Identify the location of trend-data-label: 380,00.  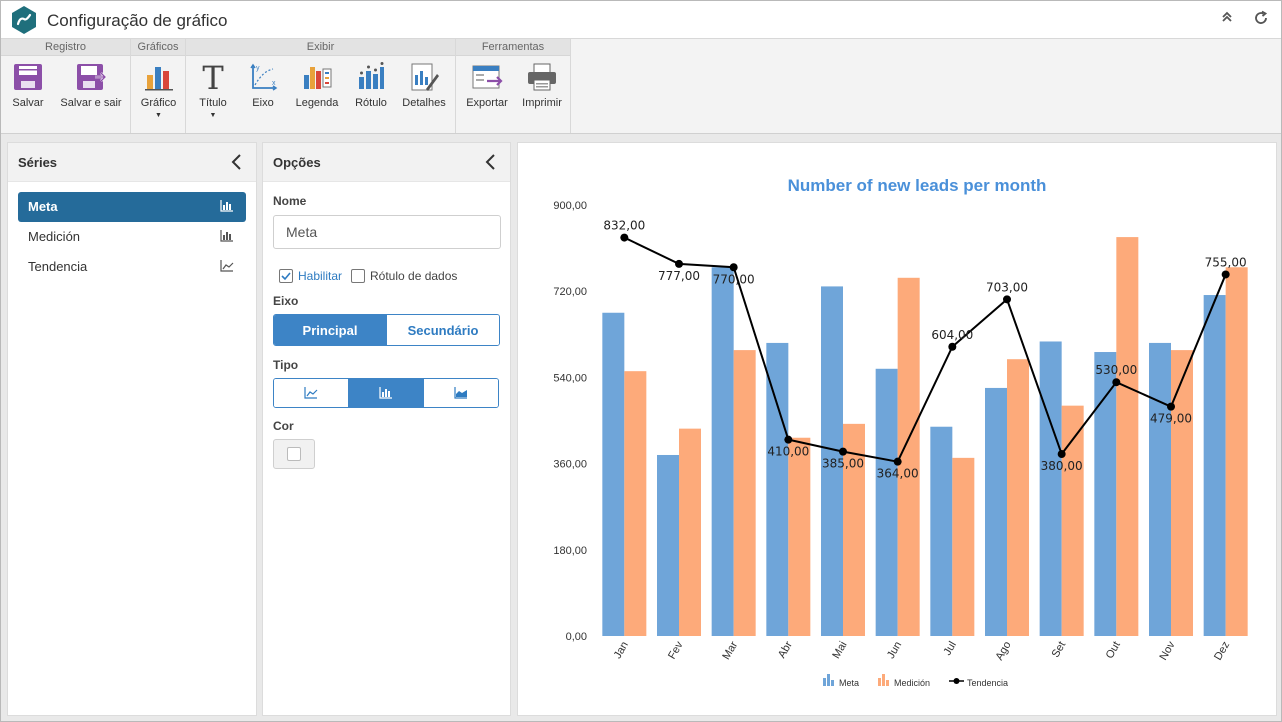
(1062, 466).